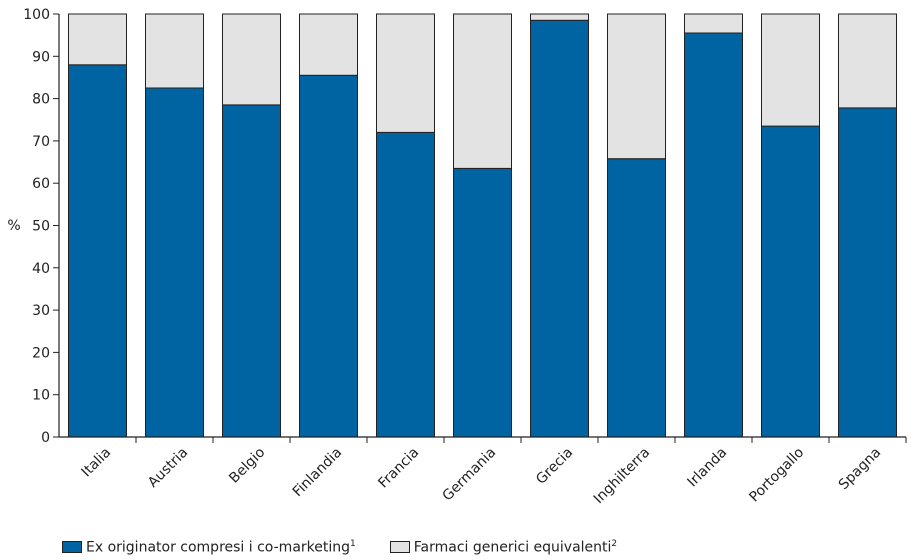 This screenshot has height=560, width=911. I want to click on legend-footnote-1: 1, so click(353, 543).